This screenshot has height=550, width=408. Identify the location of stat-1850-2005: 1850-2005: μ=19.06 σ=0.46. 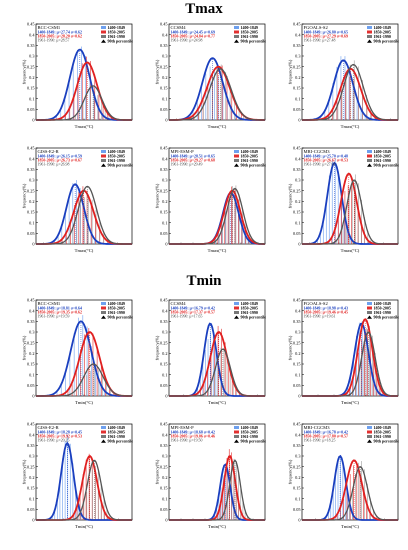
(193, 437).